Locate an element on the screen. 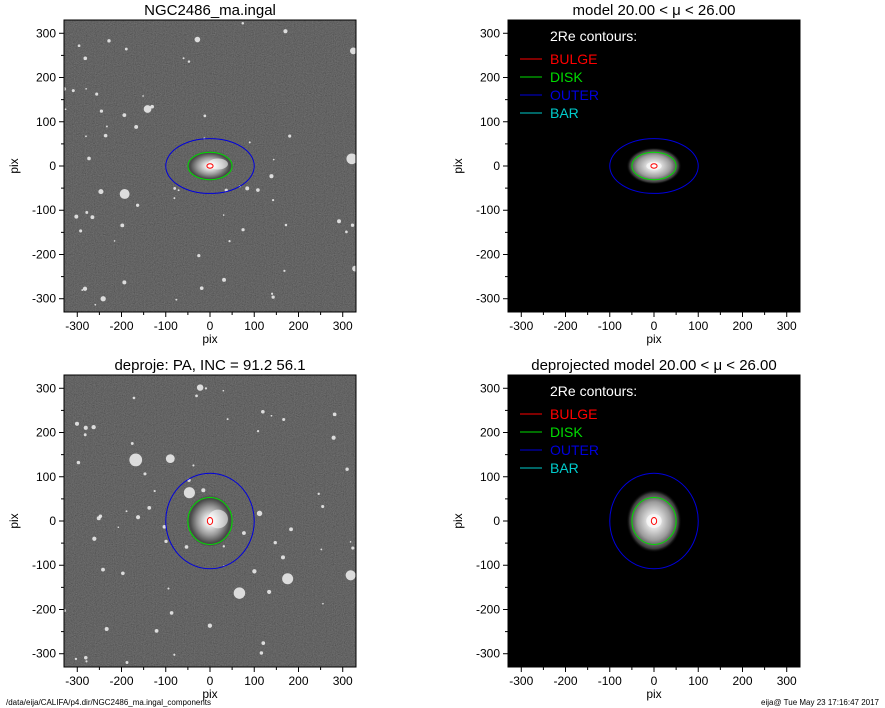 The height and width of the screenshot is (708, 885). model-core is located at coordinates (654, 166).